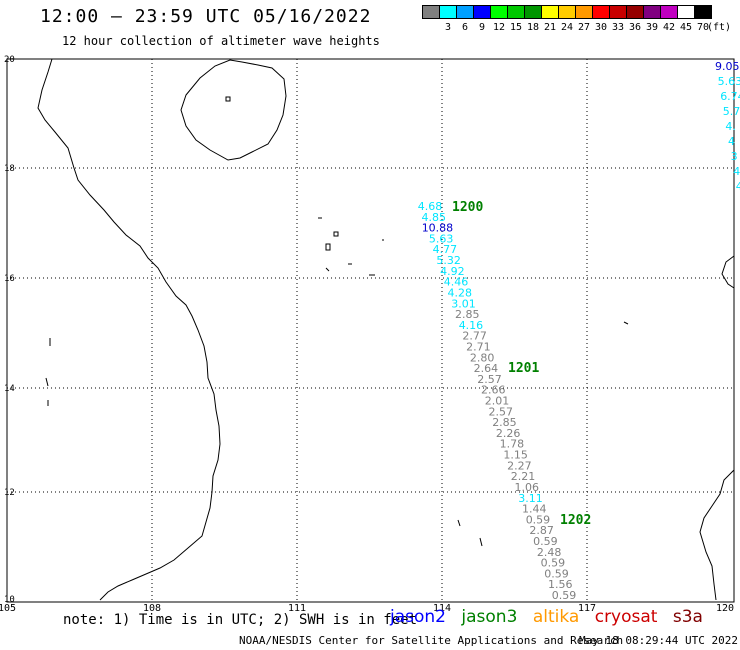 Image resolution: width=740 pixels, height=650 pixels. What do you see at coordinates (9, 389) in the screenshot?
I see `y-tick-label: 14` at bounding box center [9, 389].